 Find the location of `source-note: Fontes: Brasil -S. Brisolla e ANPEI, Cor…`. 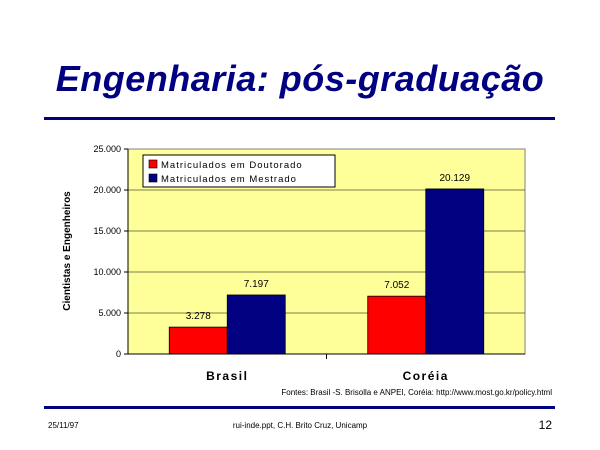

source-note: Fontes: Brasil -S. Brisolla e ANPEI, Cor… is located at coordinates (416, 392).